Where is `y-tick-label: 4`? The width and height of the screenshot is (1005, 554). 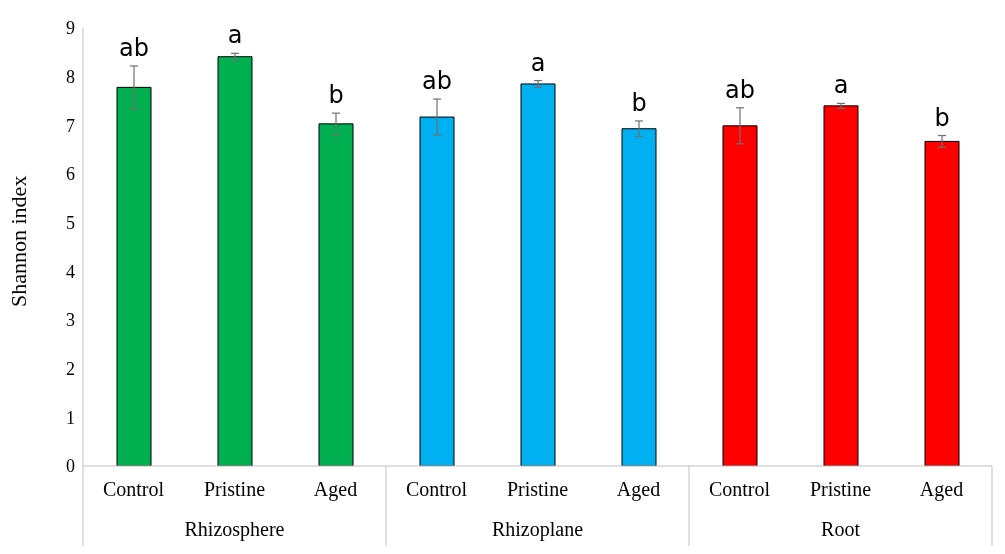 y-tick-label: 4 is located at coordinates (70, 271).